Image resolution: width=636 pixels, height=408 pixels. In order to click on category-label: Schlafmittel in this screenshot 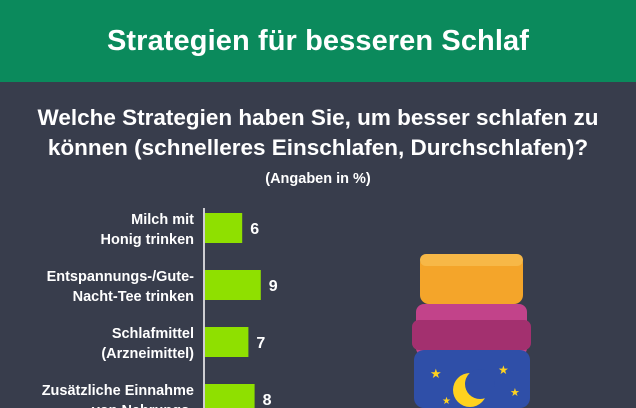, I will do `click(153, 334)`.